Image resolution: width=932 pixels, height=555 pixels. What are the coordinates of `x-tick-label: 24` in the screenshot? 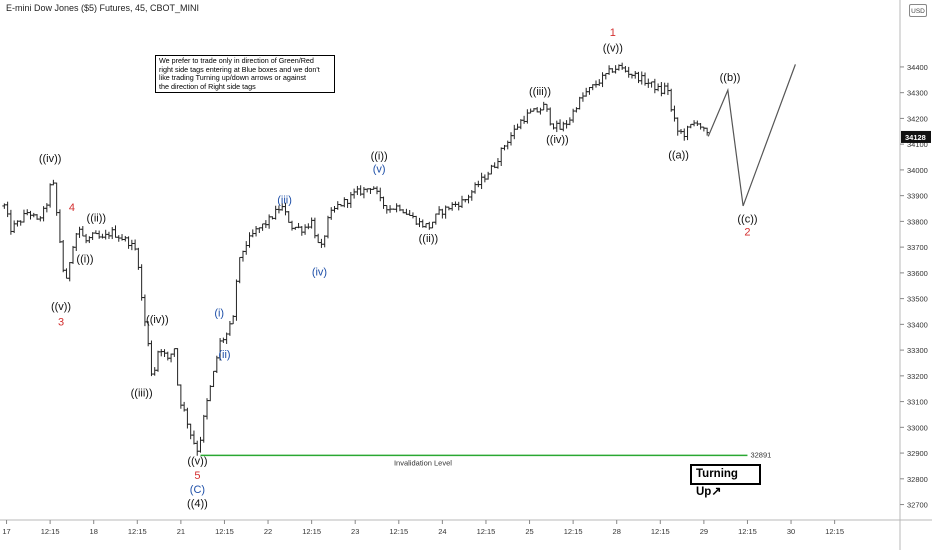 It's located at (442, 531).